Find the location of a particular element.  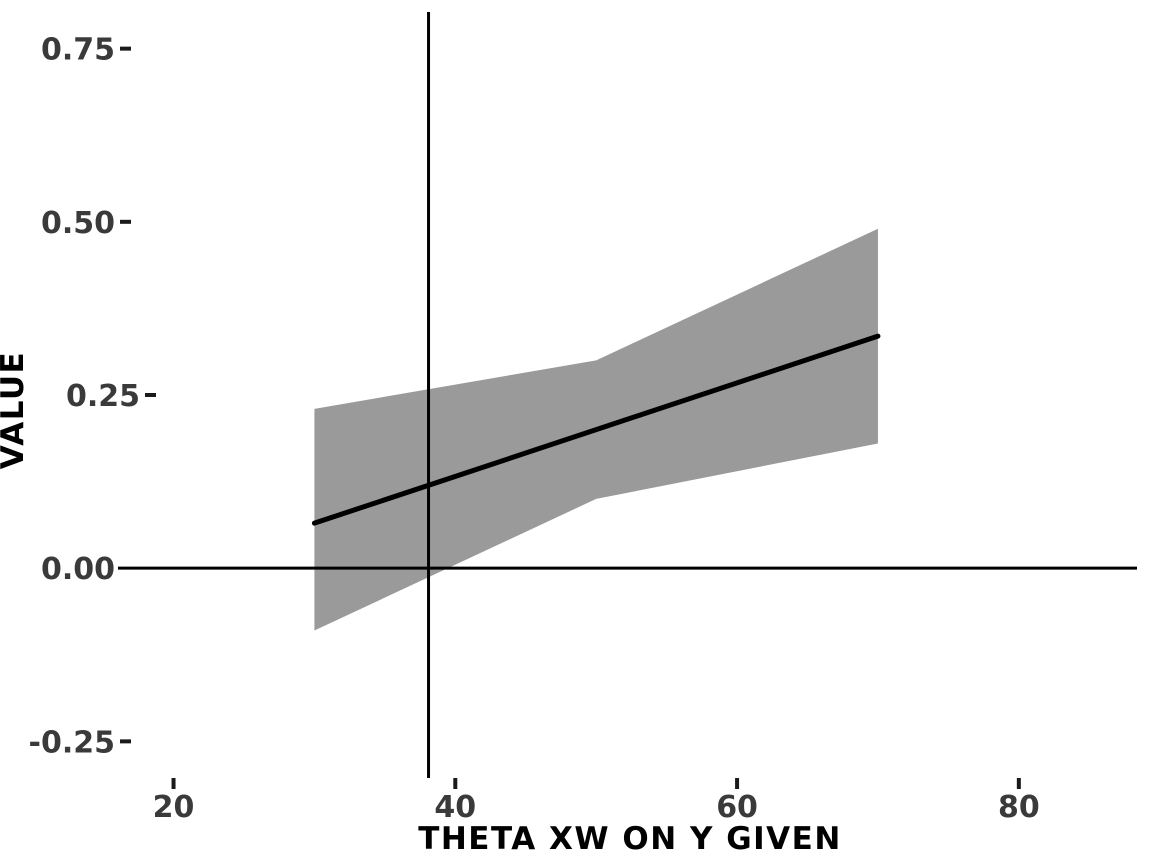

y-tick-label: -0.25 is located at coordinates (72, 742).